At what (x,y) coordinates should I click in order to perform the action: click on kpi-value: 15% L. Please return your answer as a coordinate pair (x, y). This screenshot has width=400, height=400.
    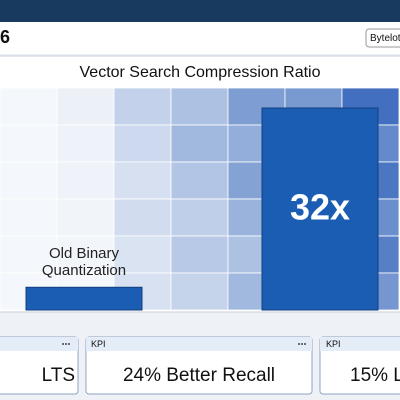
    Looking at the image, I should click on (375, 375).